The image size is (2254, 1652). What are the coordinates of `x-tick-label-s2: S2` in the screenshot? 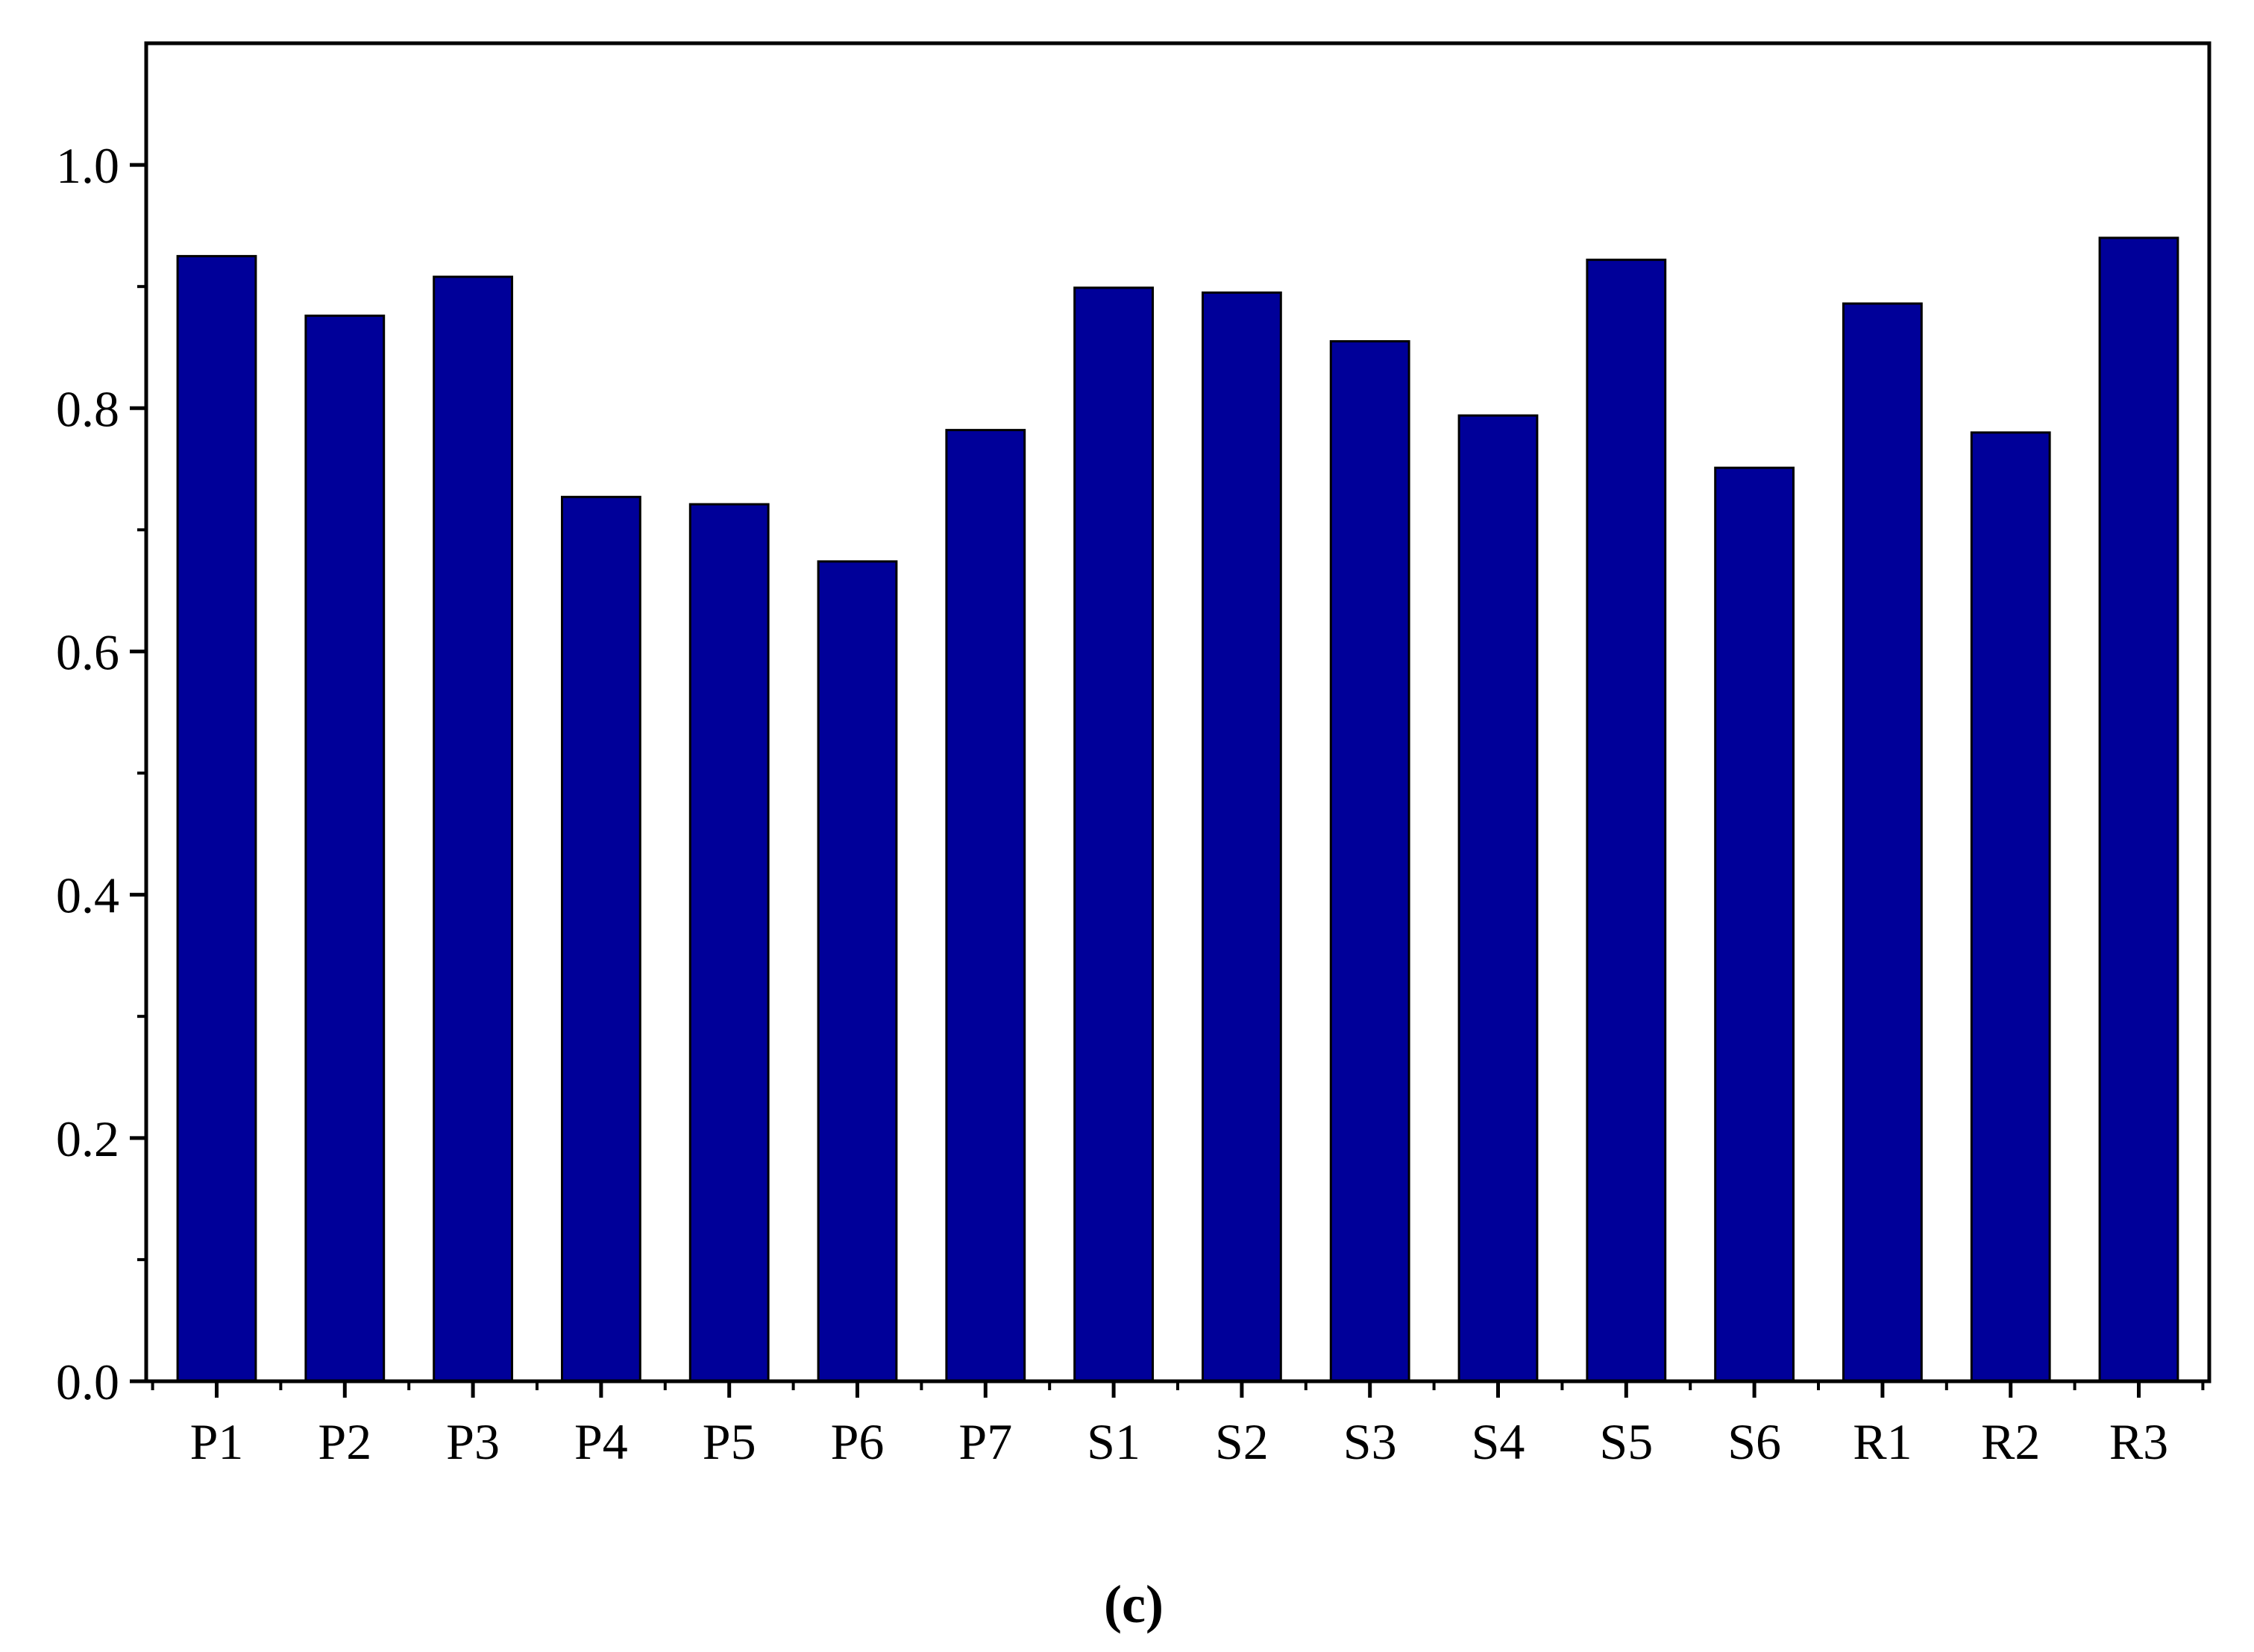 It's located at (1242, 1441).